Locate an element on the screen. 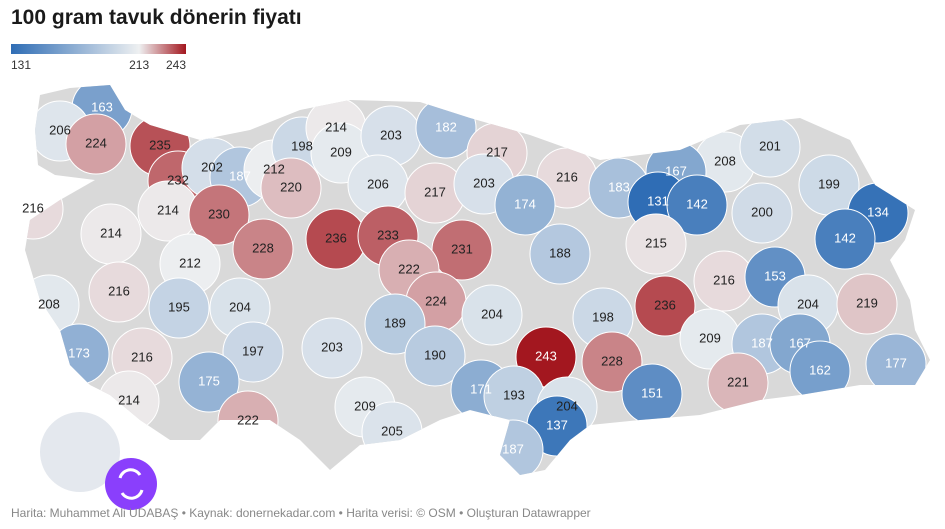  overlay-icon is located at coordinates (80, 452).